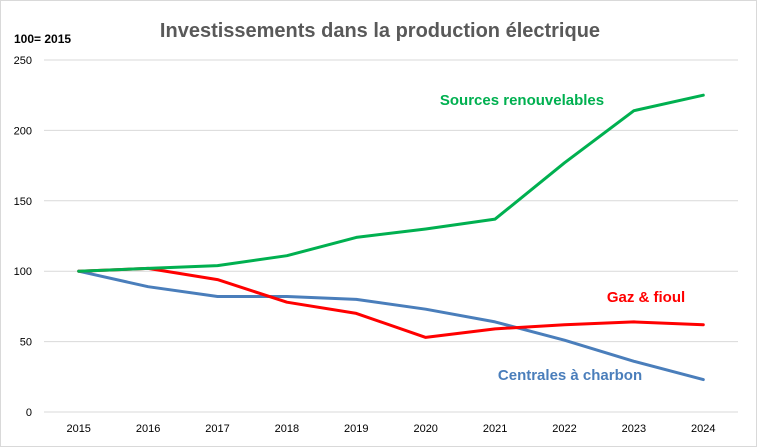 This screenshot has width=757, height=447. What do you see at coordinates (217, 429) in the screenshot?
I see `x-tick-label: 2017` at bounding box center [217, 429].